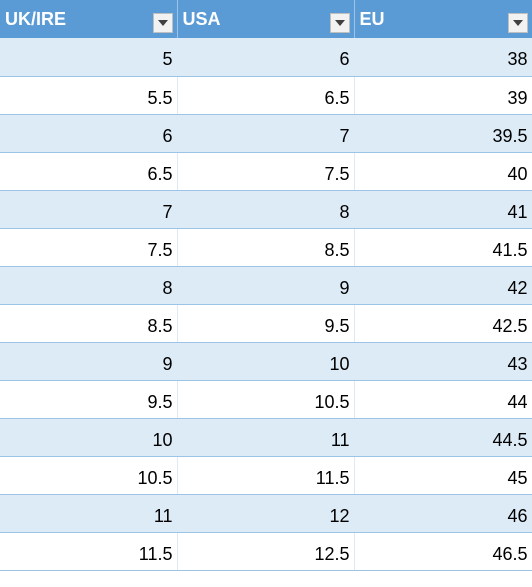 Image resolution: width=532 pixels, height=587 pixels. I want to click on table-row: 6 7 39.5, so click(266, 133).